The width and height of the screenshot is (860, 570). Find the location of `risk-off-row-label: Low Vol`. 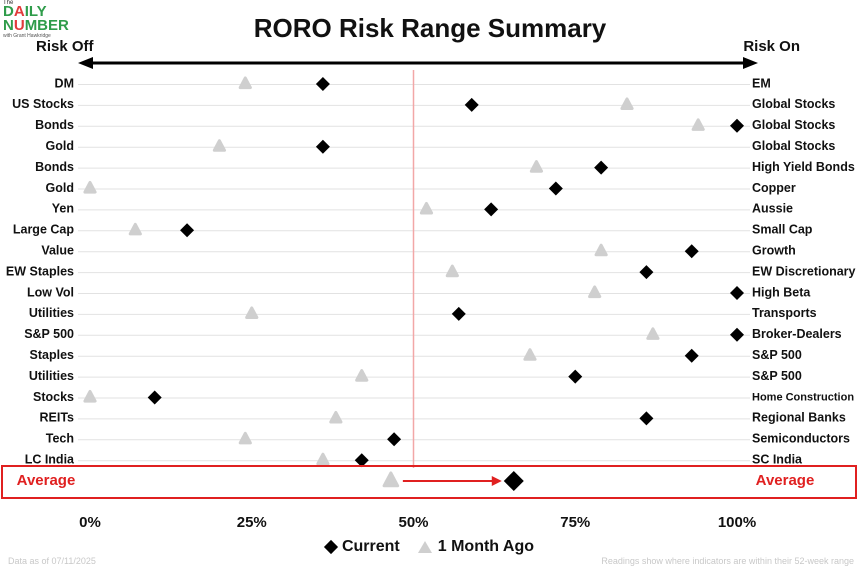

risk-off-row-label: Low Vol is located at coordinates (50, 292).